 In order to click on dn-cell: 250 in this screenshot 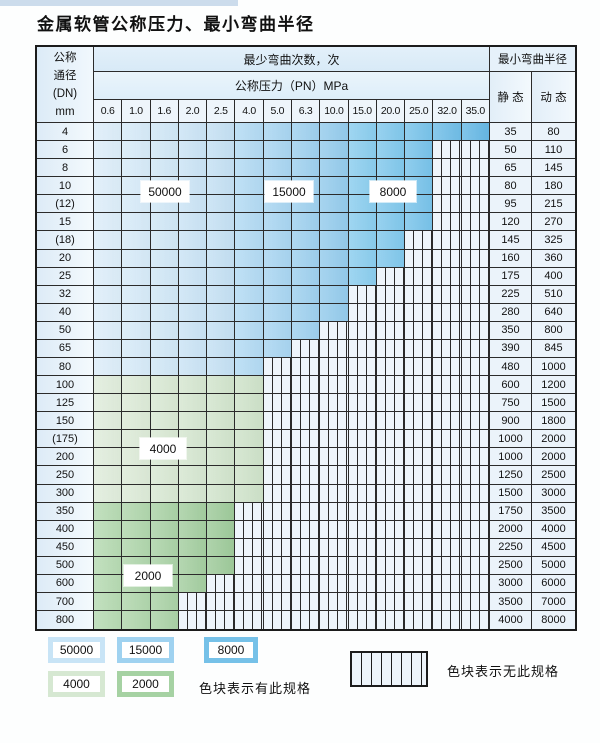, I will do `click(65, 475)`.